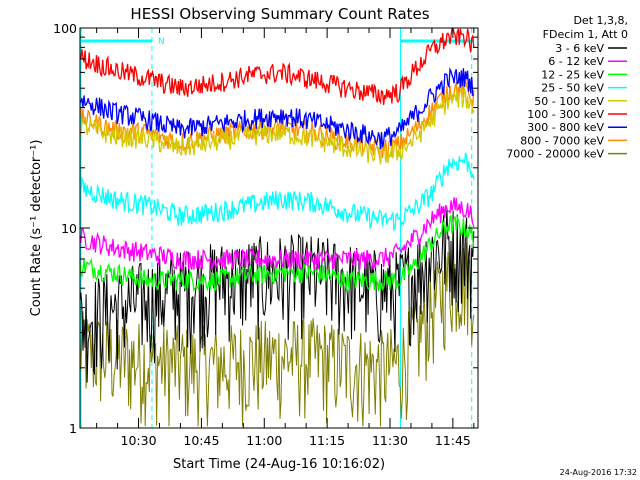  What do you see at coordinates (565, 127) in the screenshot?
I see `legend-label-6: 300 - 800 keV` at bounding box center [565, 127].